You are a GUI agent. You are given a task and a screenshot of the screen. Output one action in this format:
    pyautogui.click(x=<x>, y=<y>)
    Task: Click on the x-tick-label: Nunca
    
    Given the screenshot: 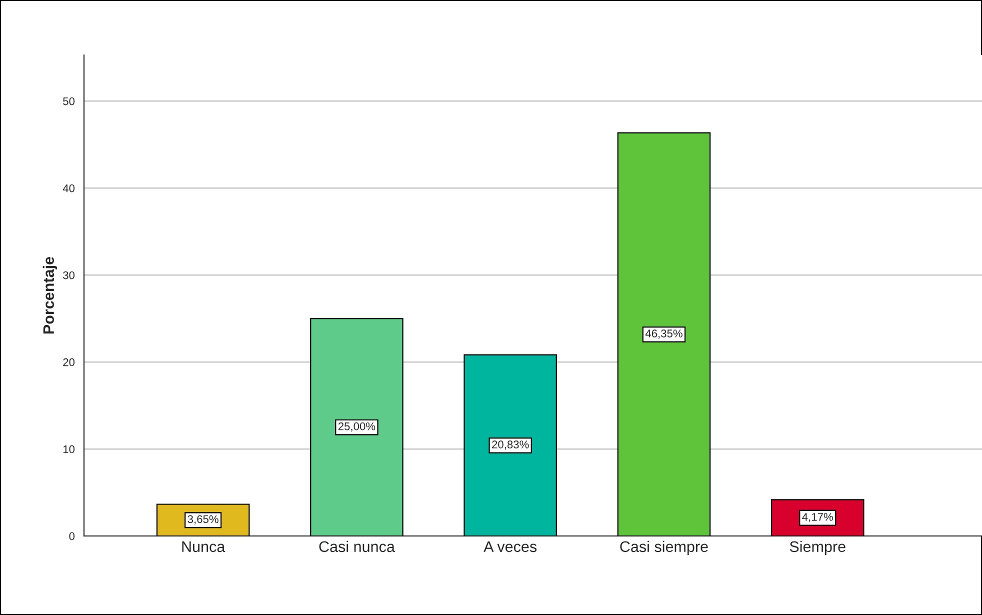 What is the action you would take?
    pyautogui.click(x=204, y=546)
    